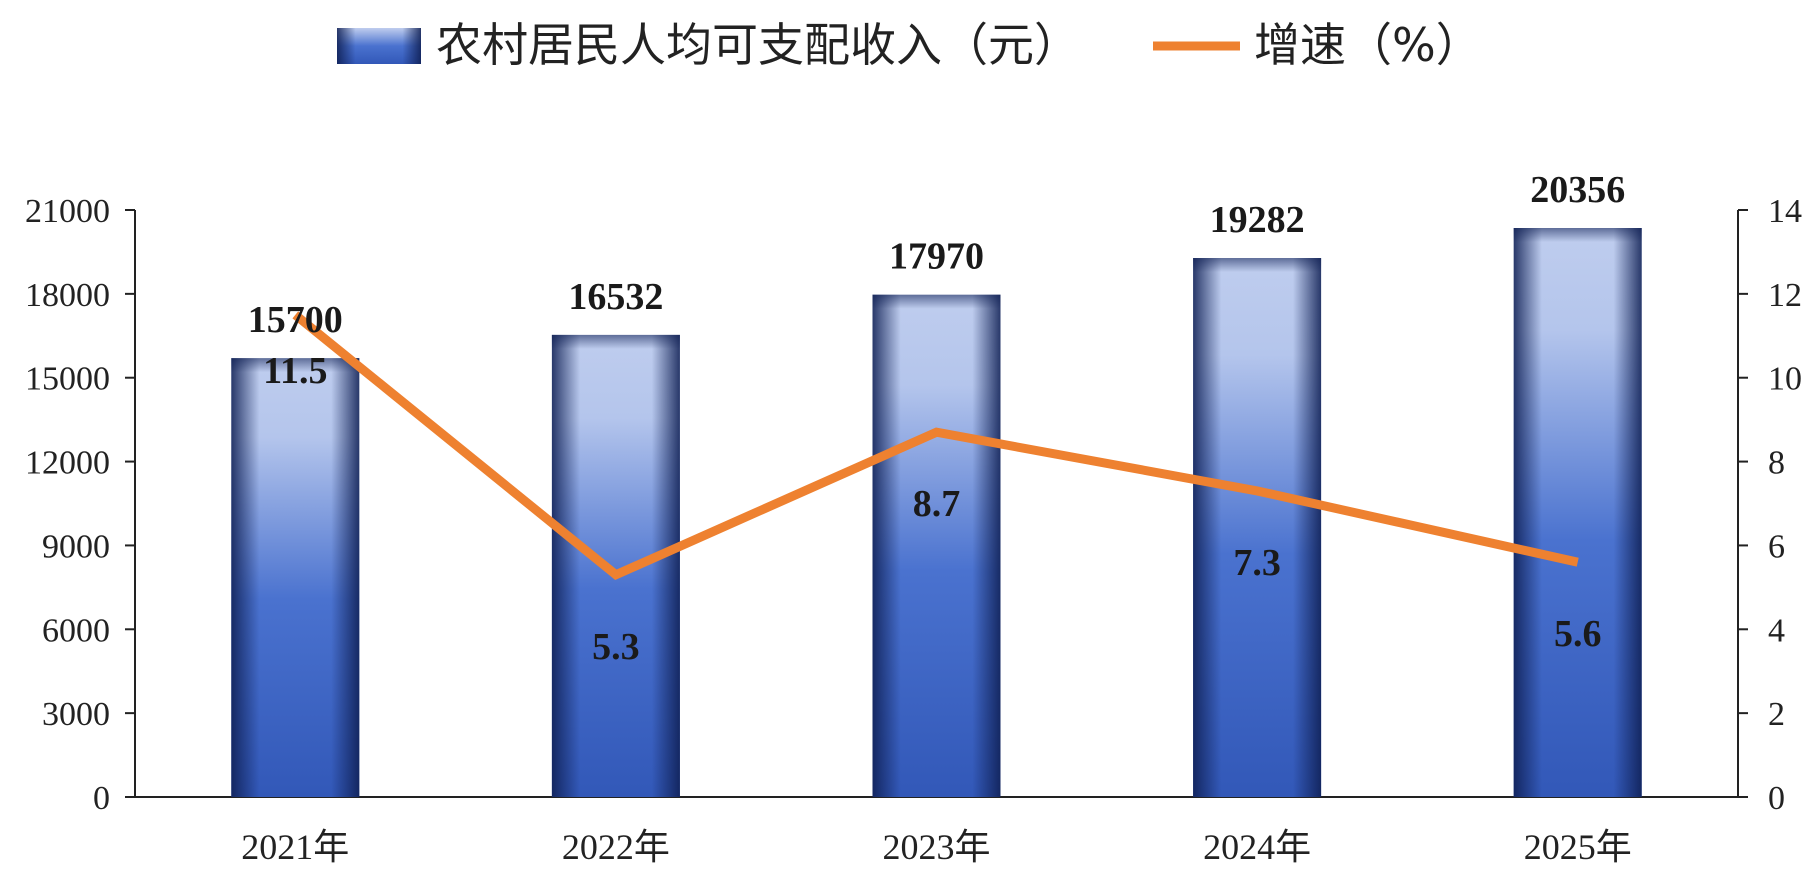 The width and height of the screenshot is (1811, 875). I want to click on y-left-tick-label: 15000, so click(67, 379).